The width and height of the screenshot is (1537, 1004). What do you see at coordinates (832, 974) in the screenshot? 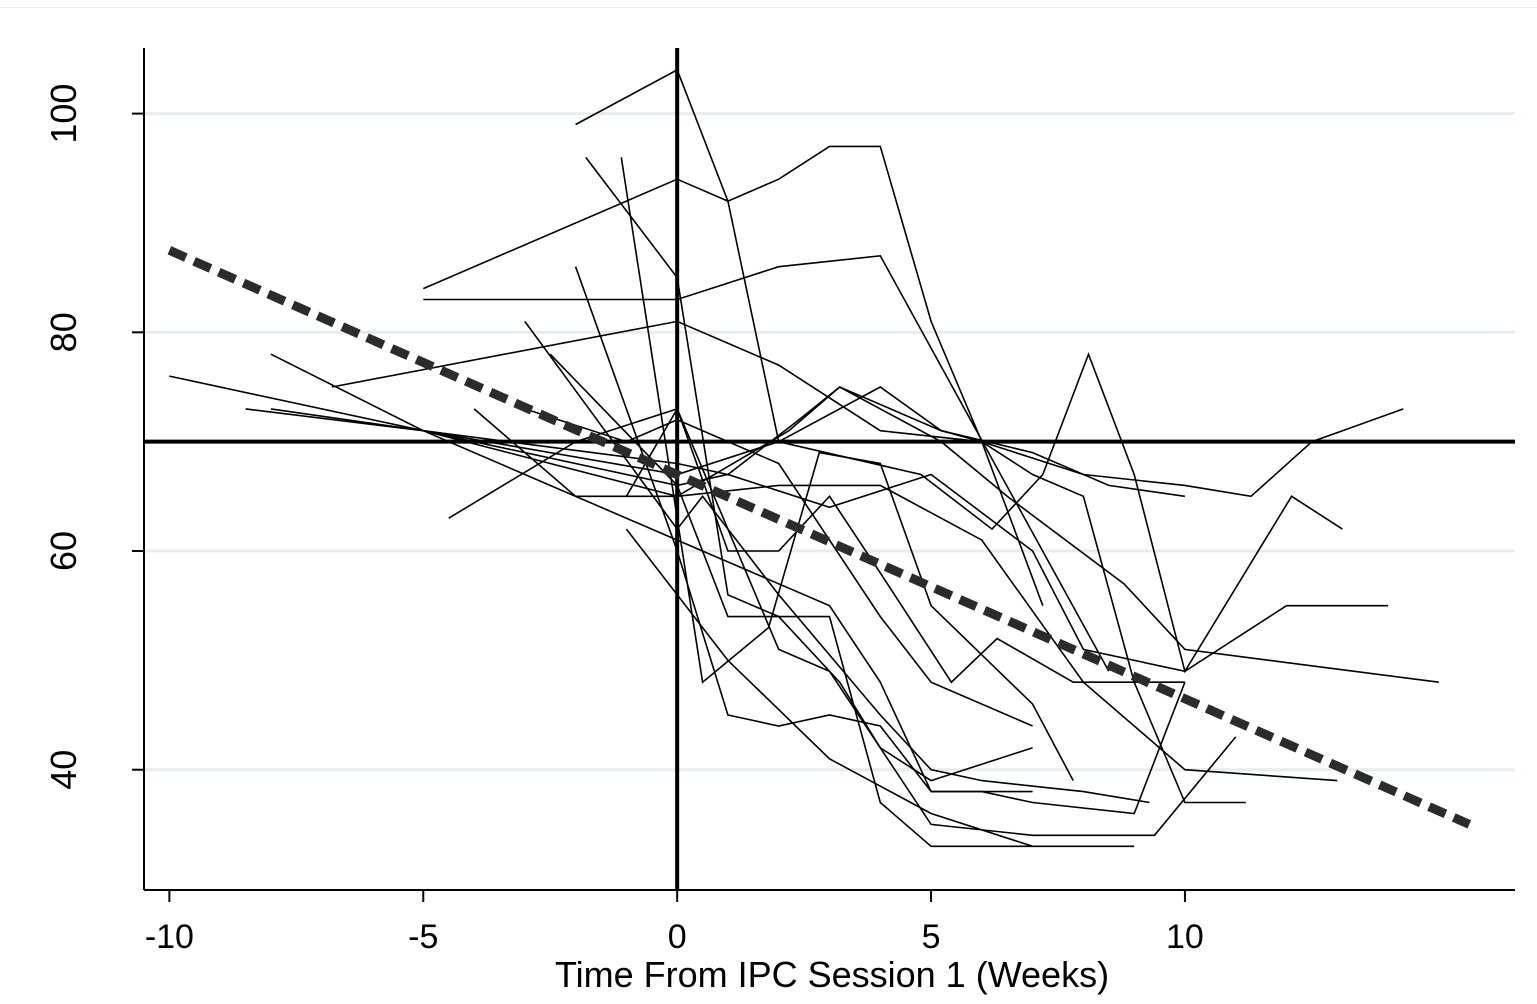
I see `x-axis-label: Time From IPC Session 1 (Weeks)` at bounding box center [832, 974].